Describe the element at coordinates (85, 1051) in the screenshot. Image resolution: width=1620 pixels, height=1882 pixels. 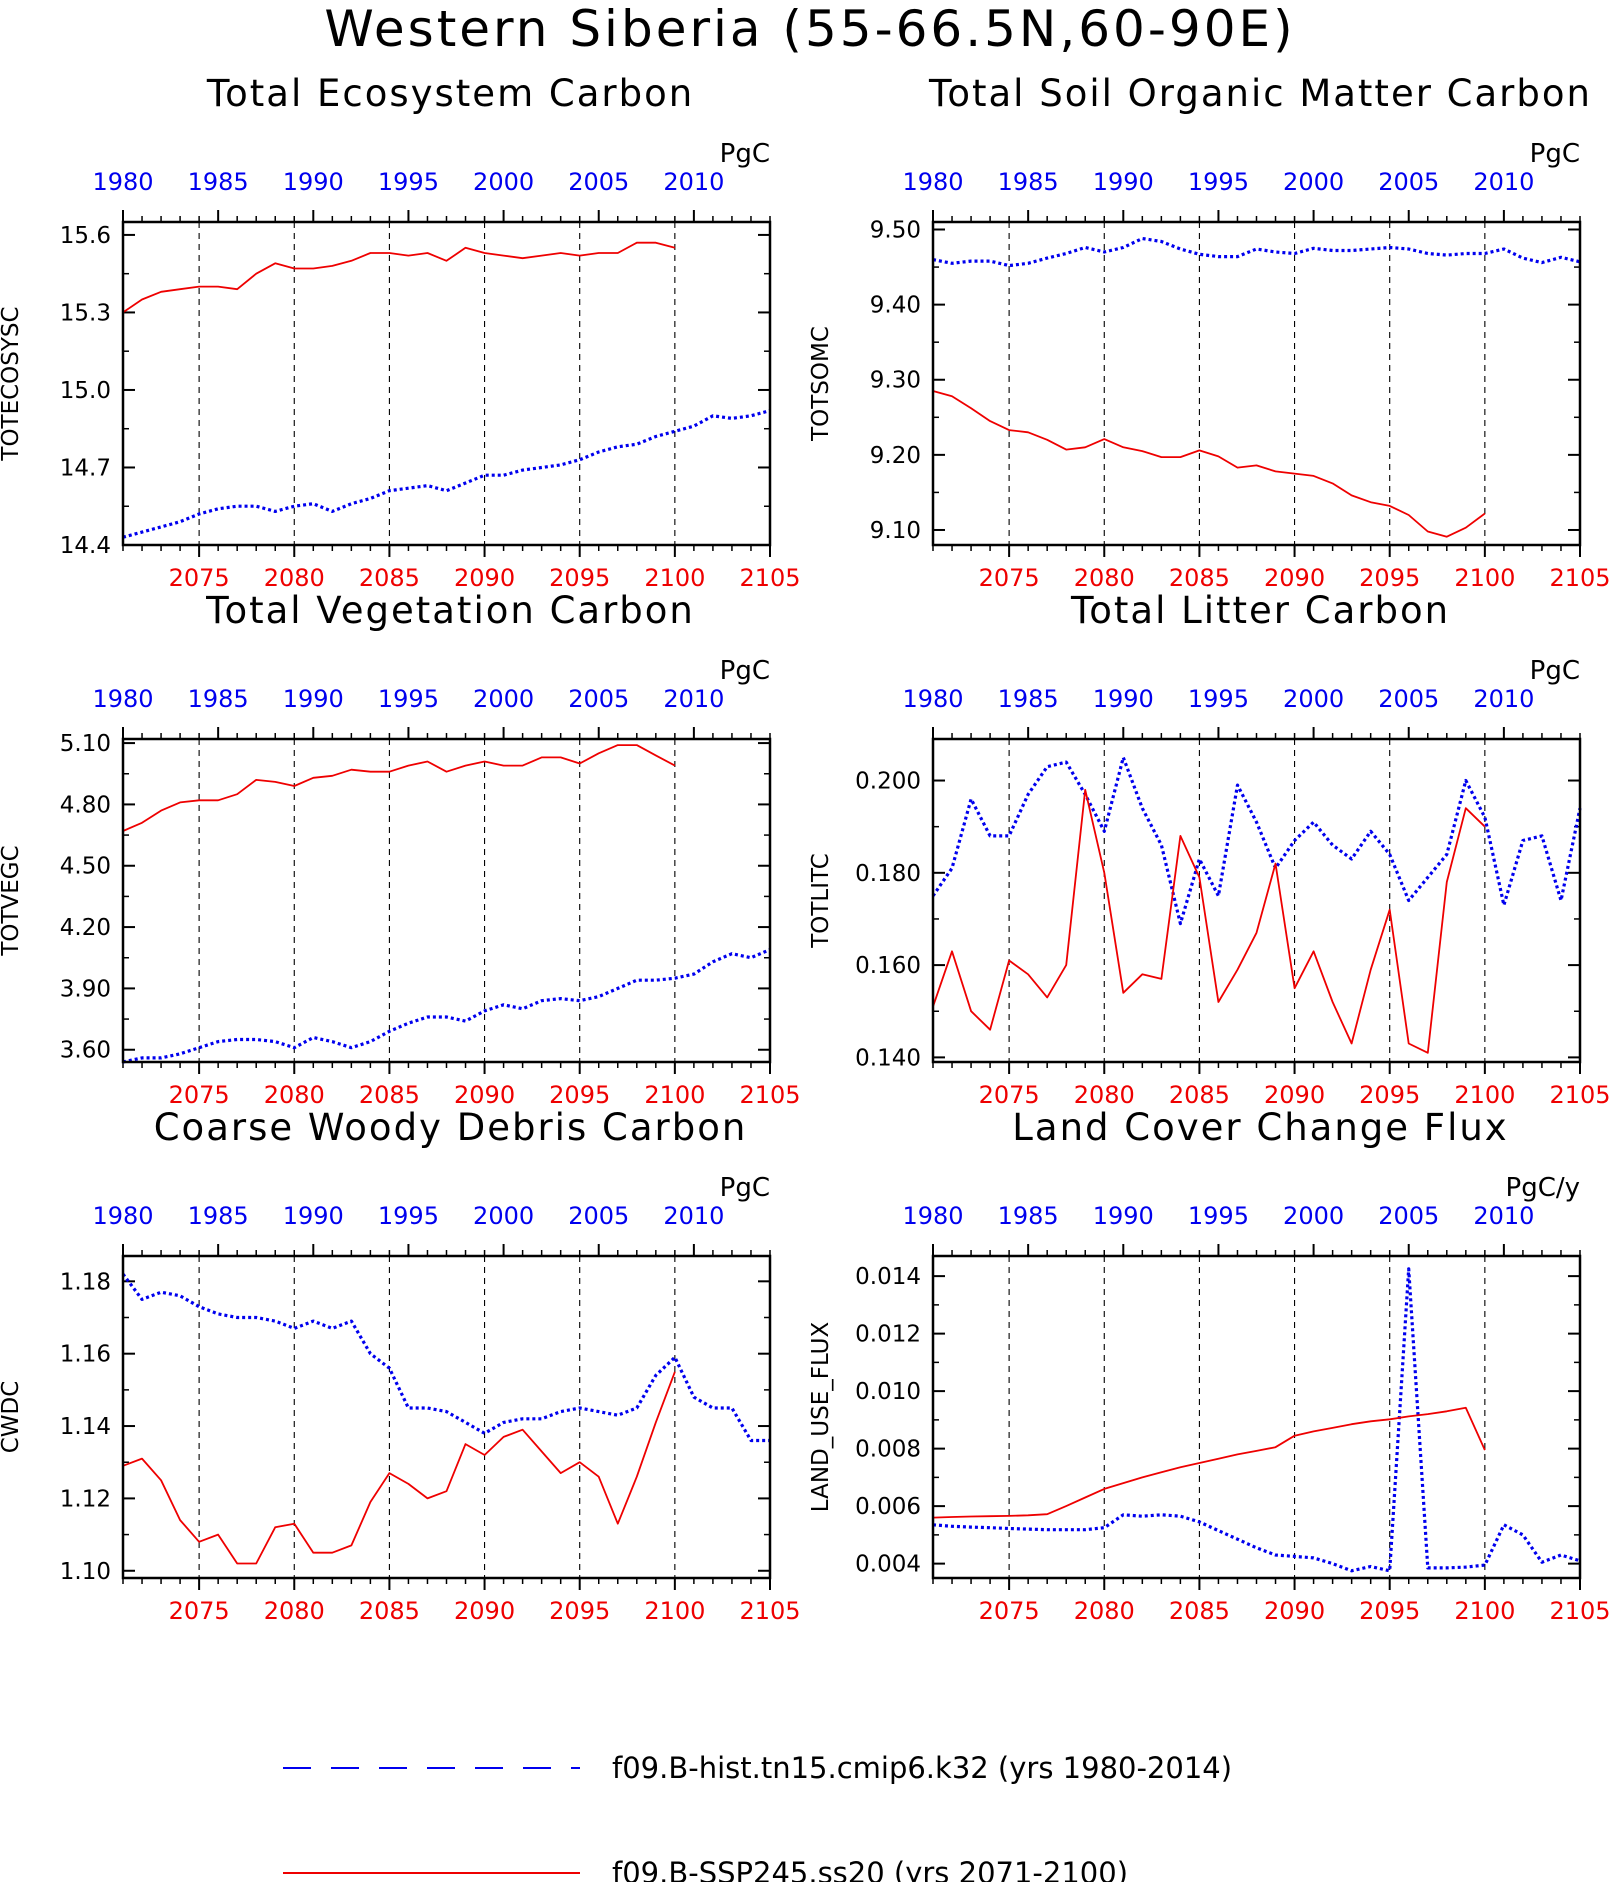
I see `y-tick-label: 3.60` at that location.